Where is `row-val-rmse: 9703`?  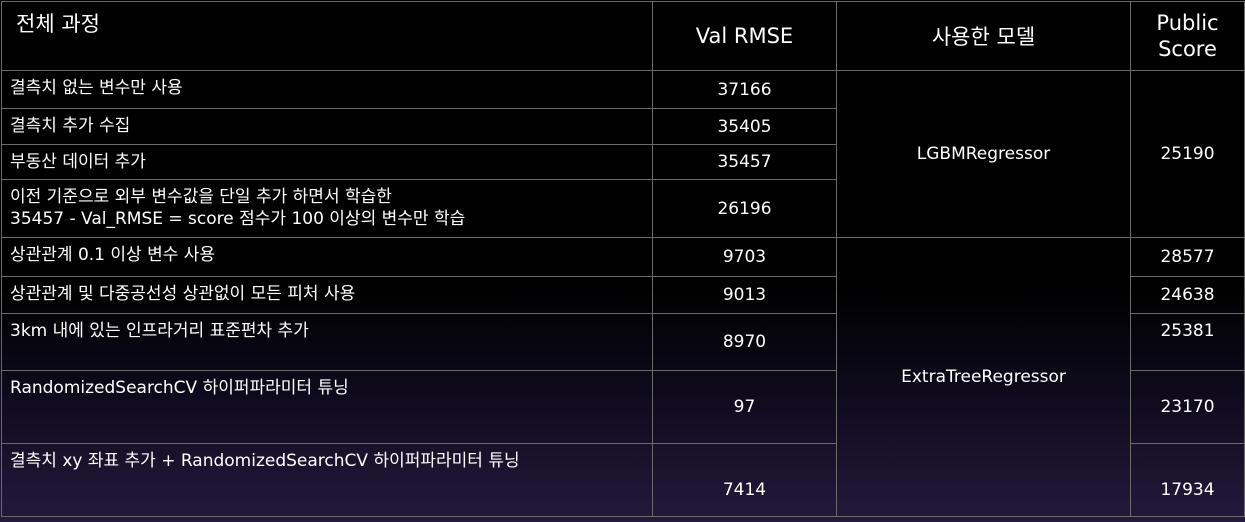
row-val-rmse: 9703 is located at coordinates (744, 257).